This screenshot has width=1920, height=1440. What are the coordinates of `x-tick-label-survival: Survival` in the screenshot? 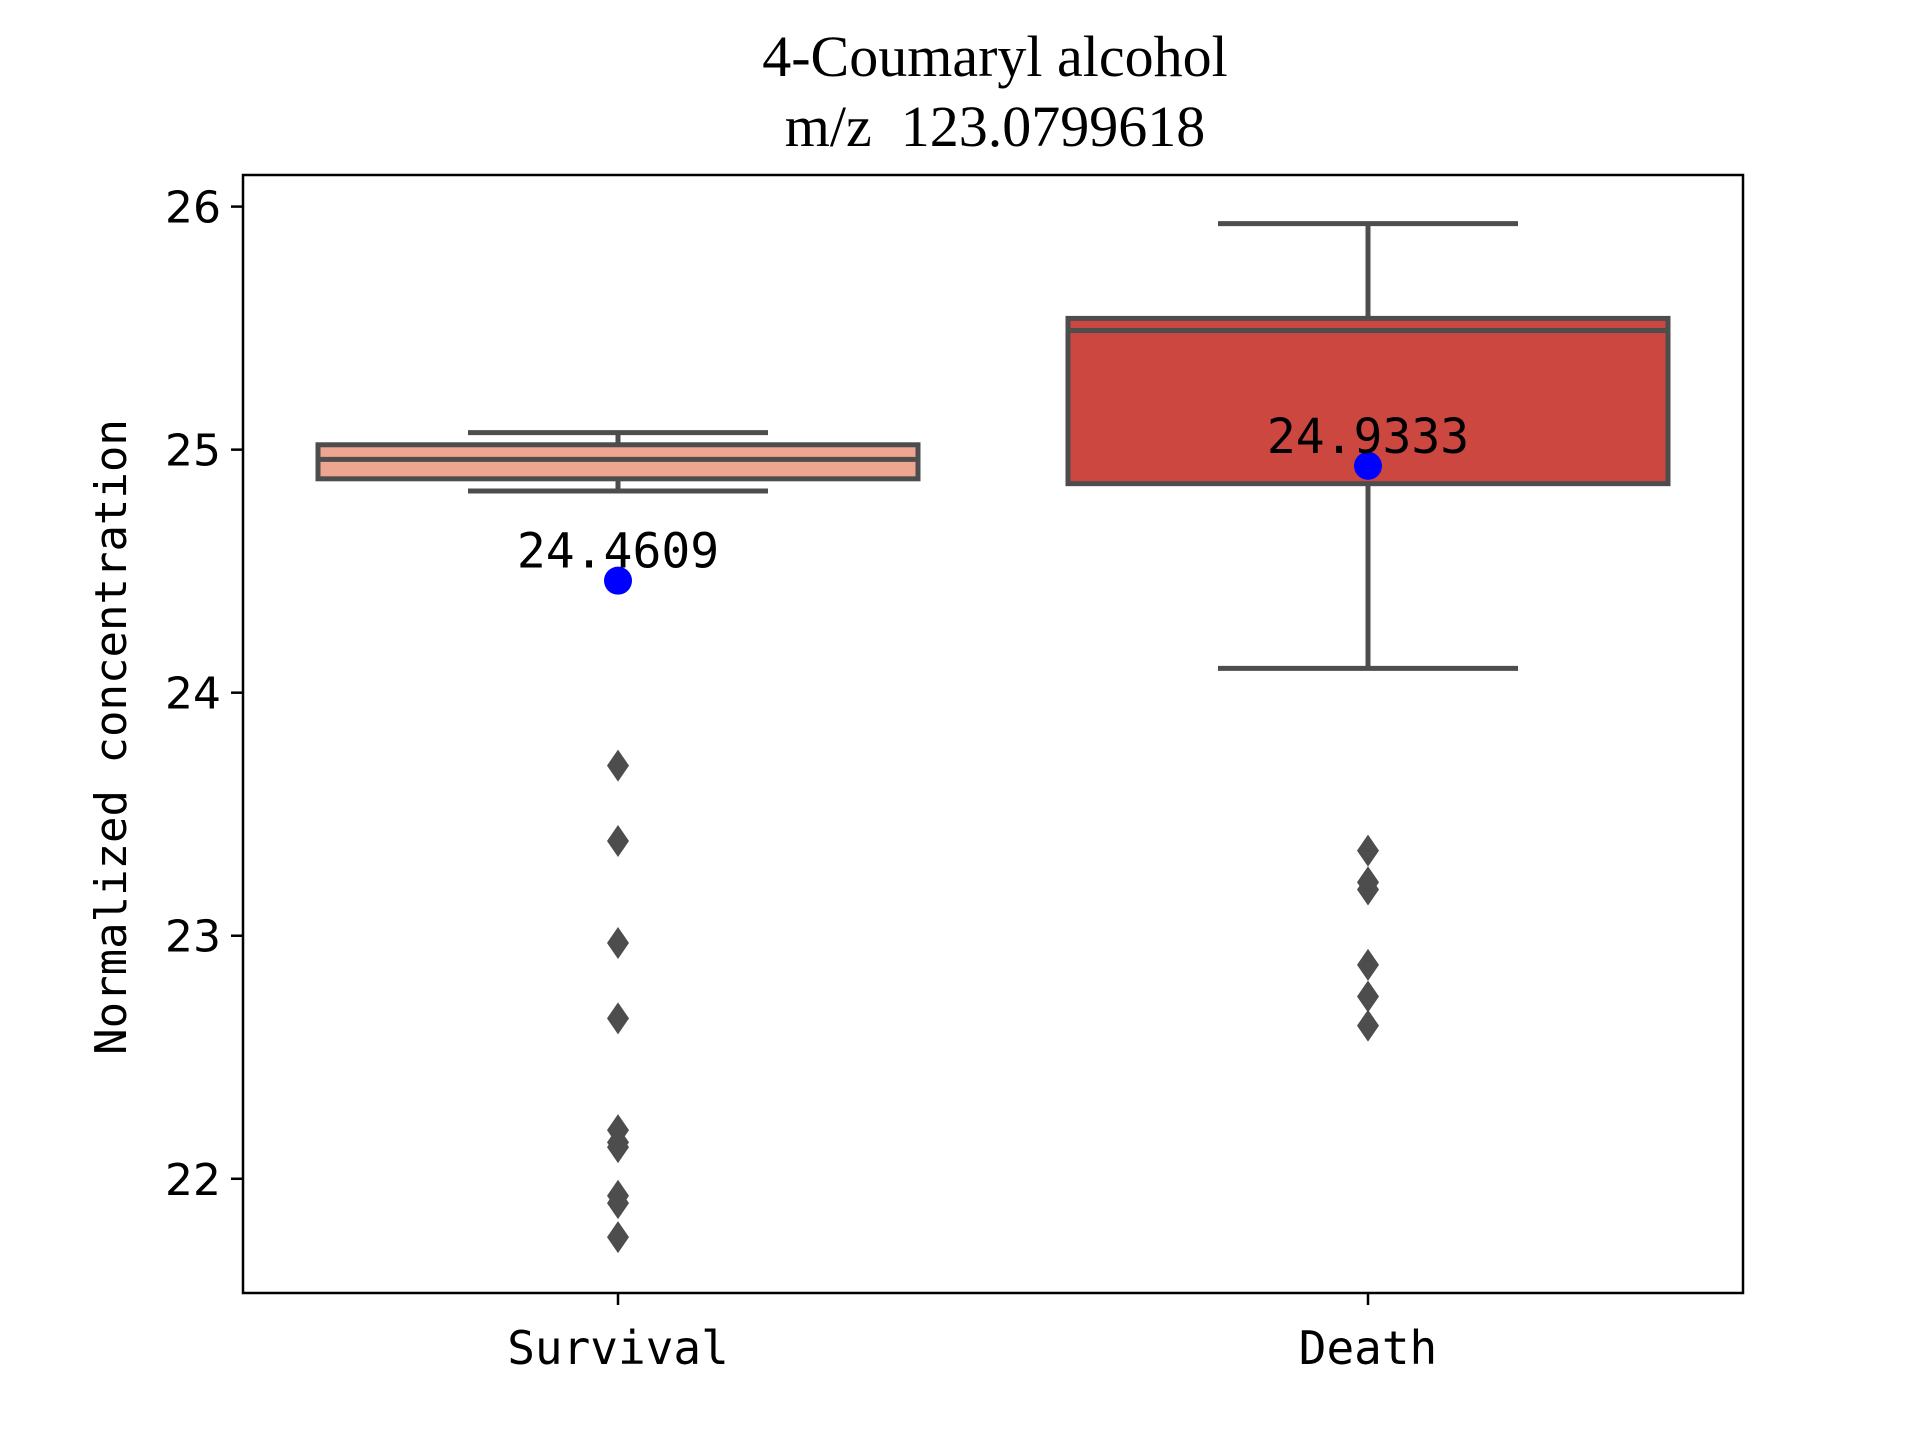 It's located at (618, 1348).